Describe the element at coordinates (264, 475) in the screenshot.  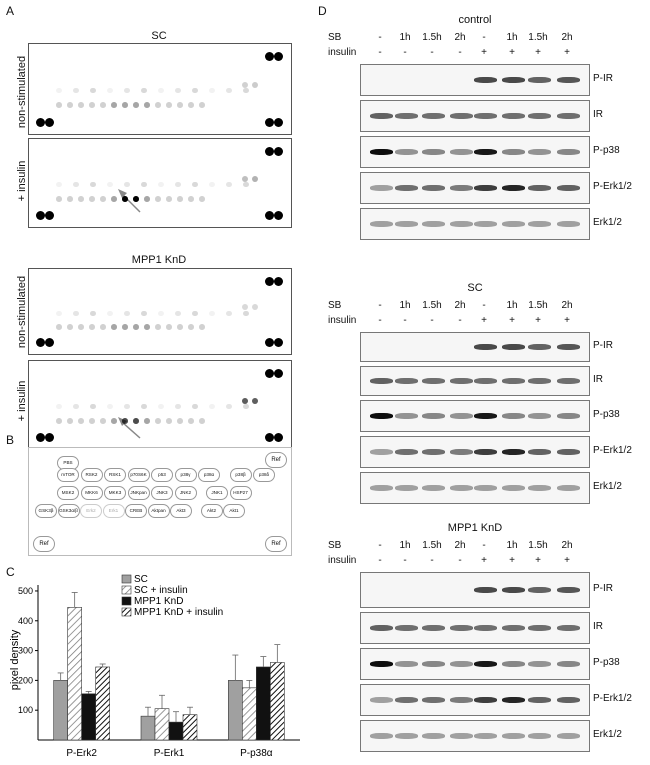
I see `map-spot: p38δ` at that location.